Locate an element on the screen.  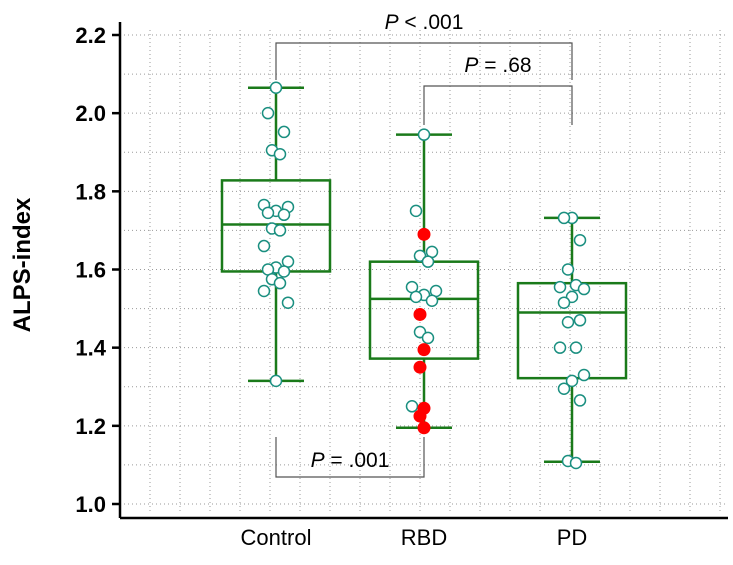
y-axis-ticks: 1.0 1.2 1.4 1.6 1.8 2.0 2.2 is located at coordinates (97, 270).